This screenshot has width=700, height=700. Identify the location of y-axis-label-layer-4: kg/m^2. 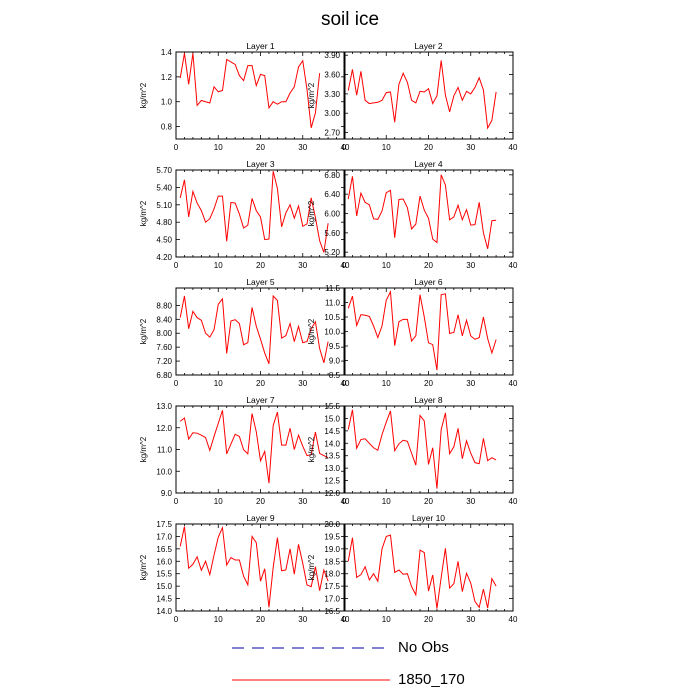
(311, 213).